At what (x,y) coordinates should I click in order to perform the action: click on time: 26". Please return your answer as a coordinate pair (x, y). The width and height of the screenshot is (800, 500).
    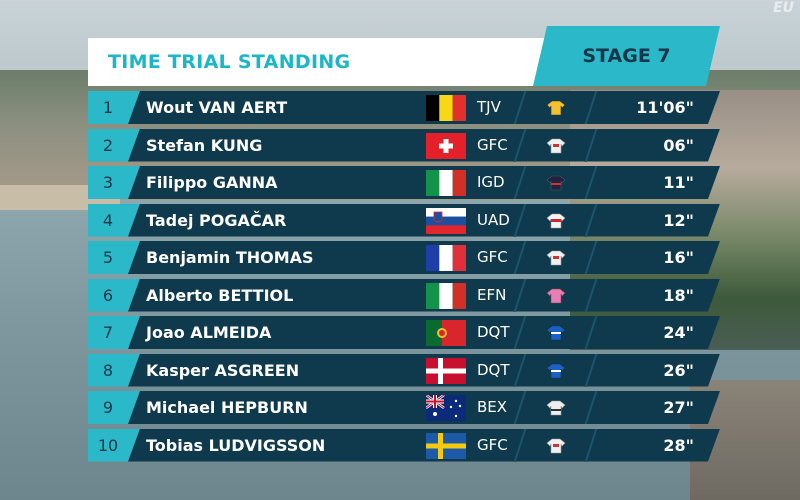
    Looking at the image, I should click on (678, 370).